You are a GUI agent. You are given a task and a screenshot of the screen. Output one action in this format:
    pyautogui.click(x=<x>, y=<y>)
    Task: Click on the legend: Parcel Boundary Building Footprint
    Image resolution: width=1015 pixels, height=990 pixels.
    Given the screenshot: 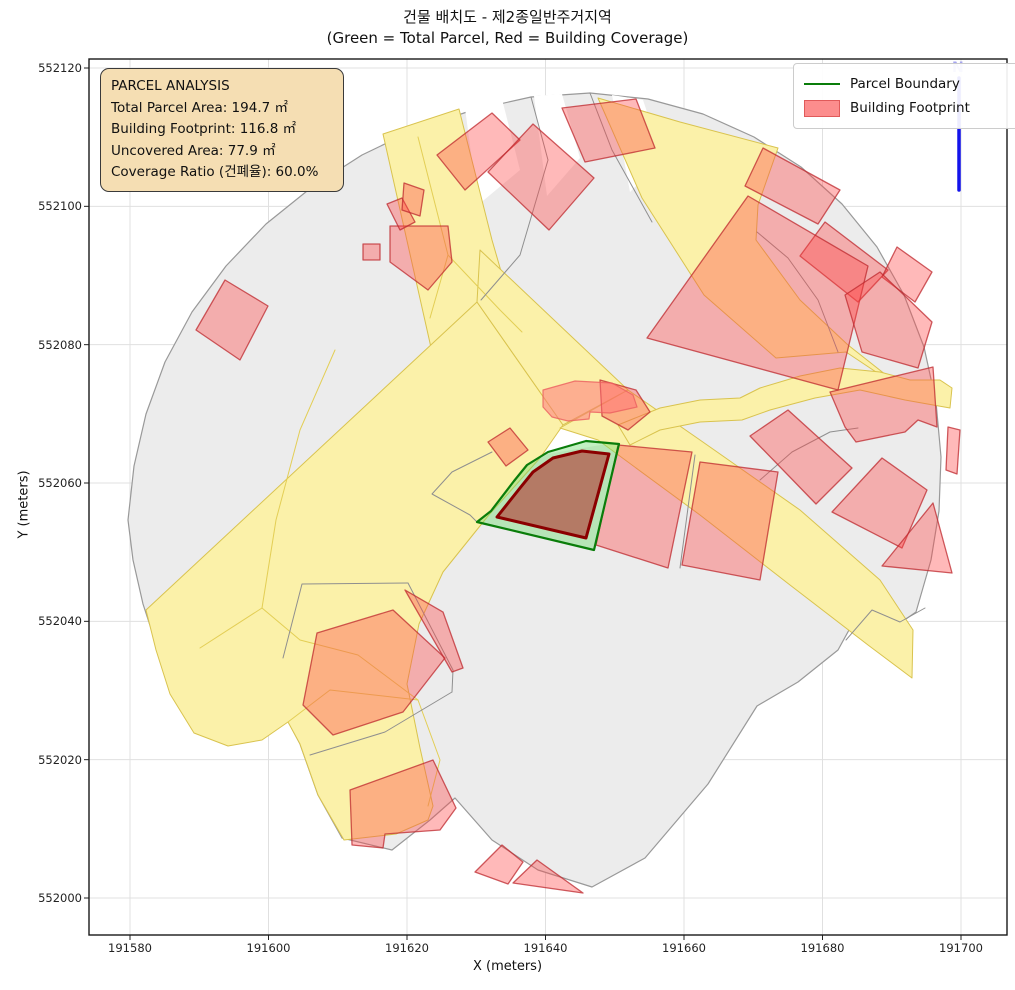 What is the action you would take?
    pyautogui.click(x=904, y=96)
    